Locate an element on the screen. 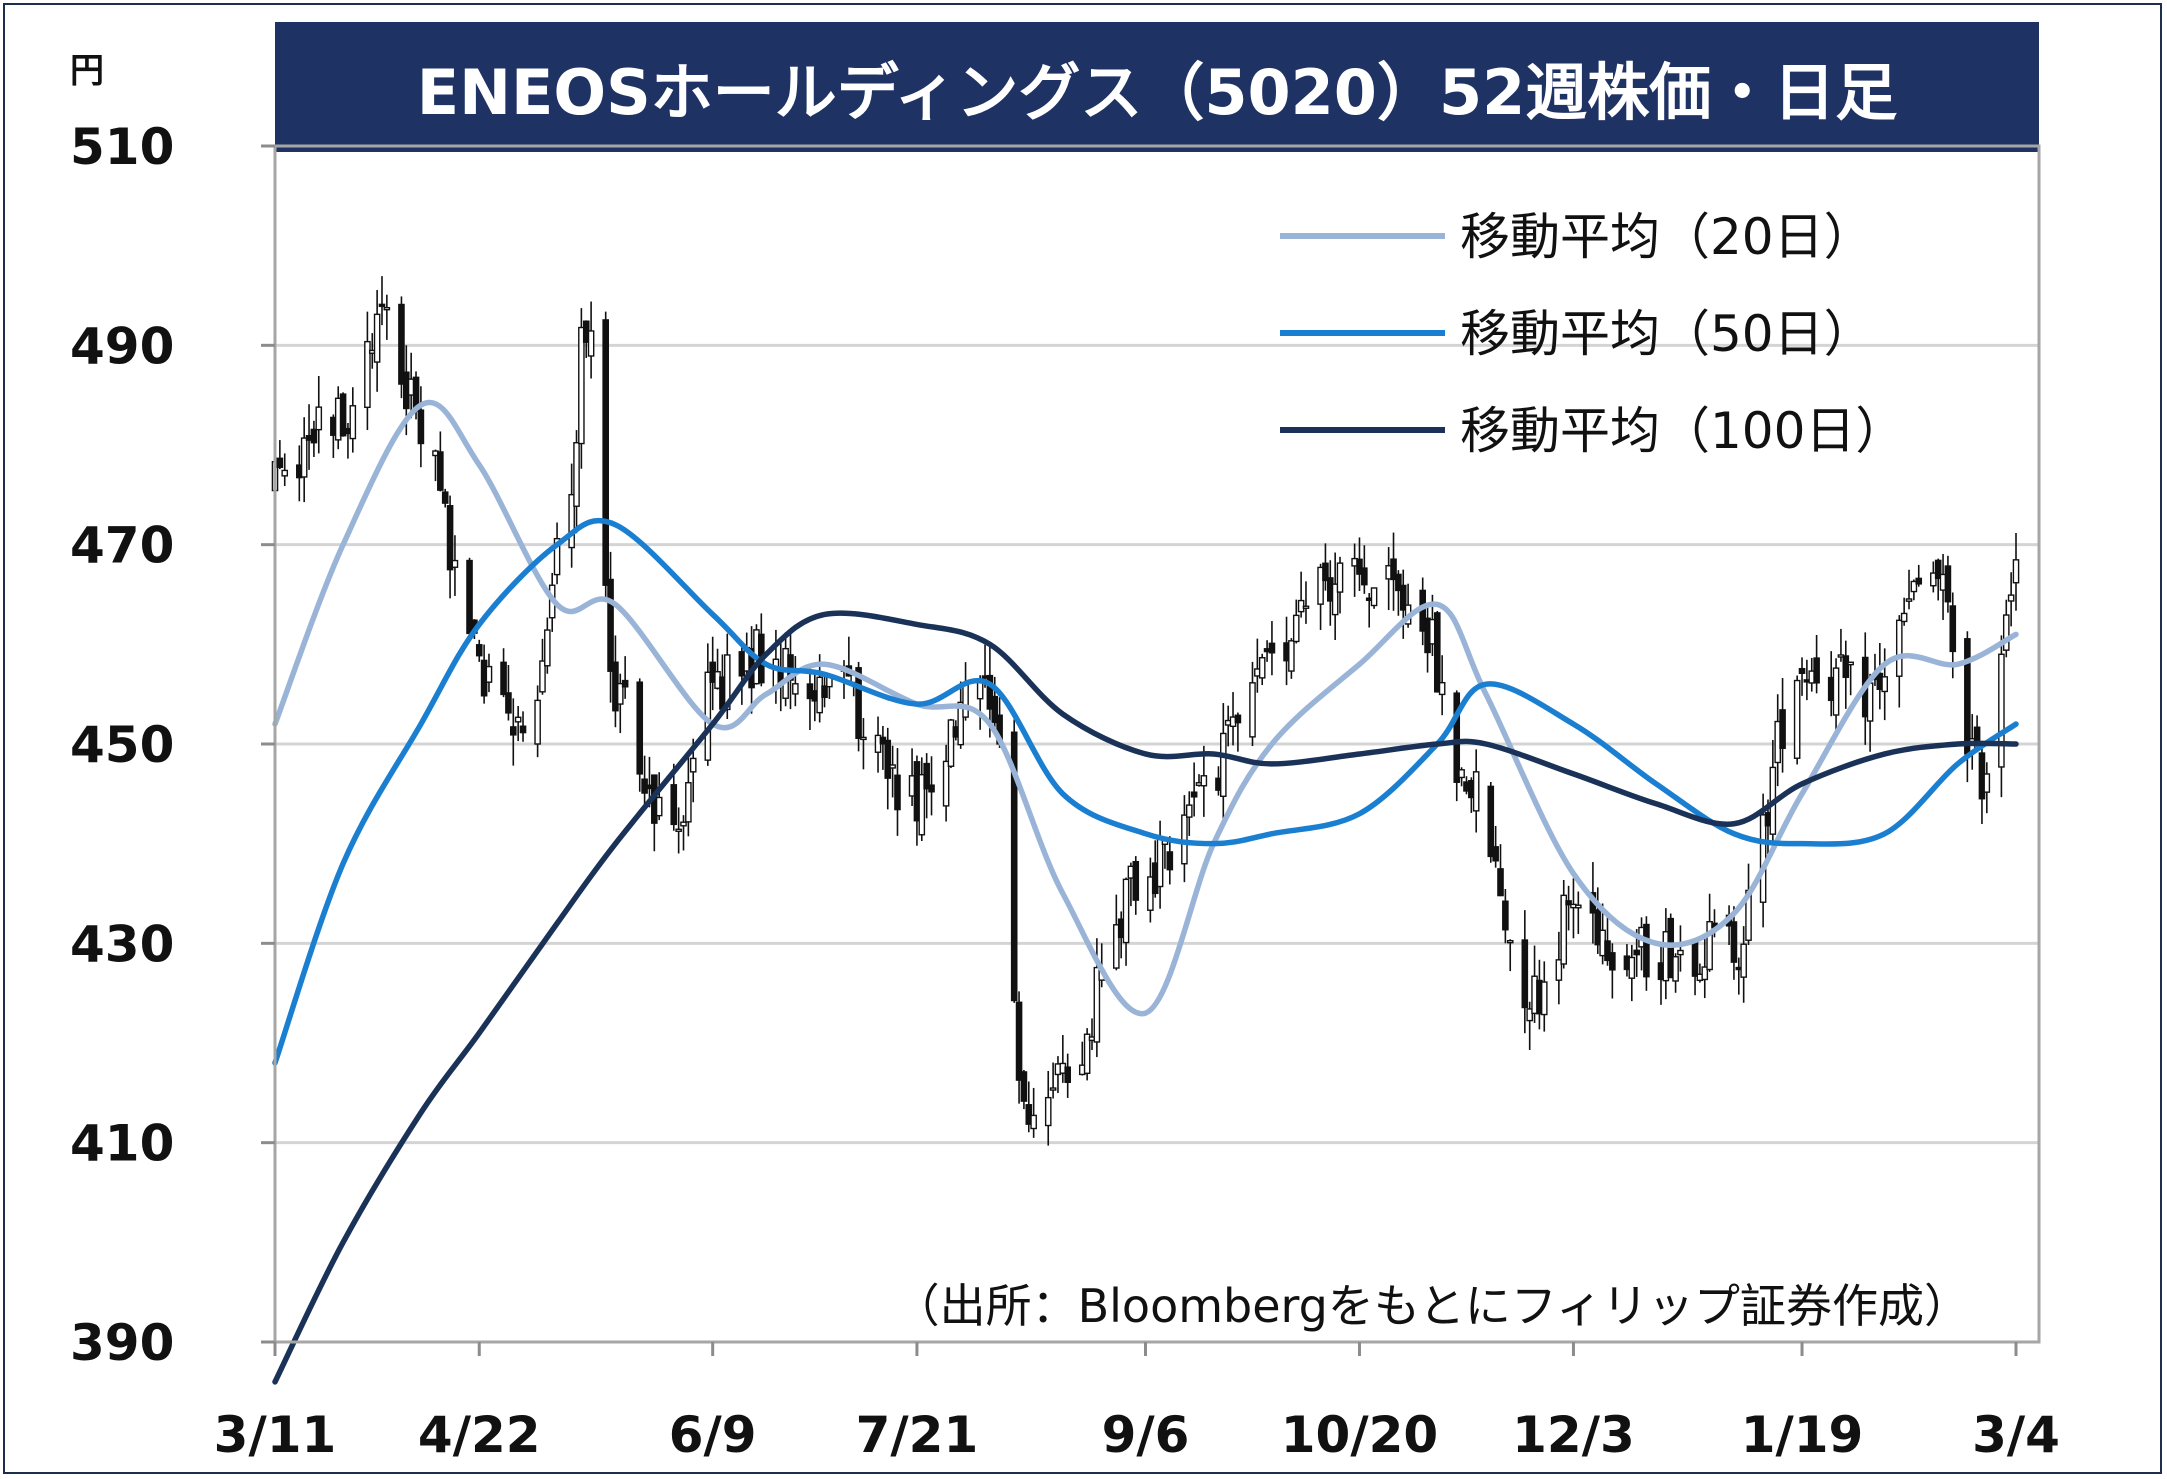 The height and width of the screenshot is (1479, 2167). y-unit-label: 円 is located at coordinates (87, 71).